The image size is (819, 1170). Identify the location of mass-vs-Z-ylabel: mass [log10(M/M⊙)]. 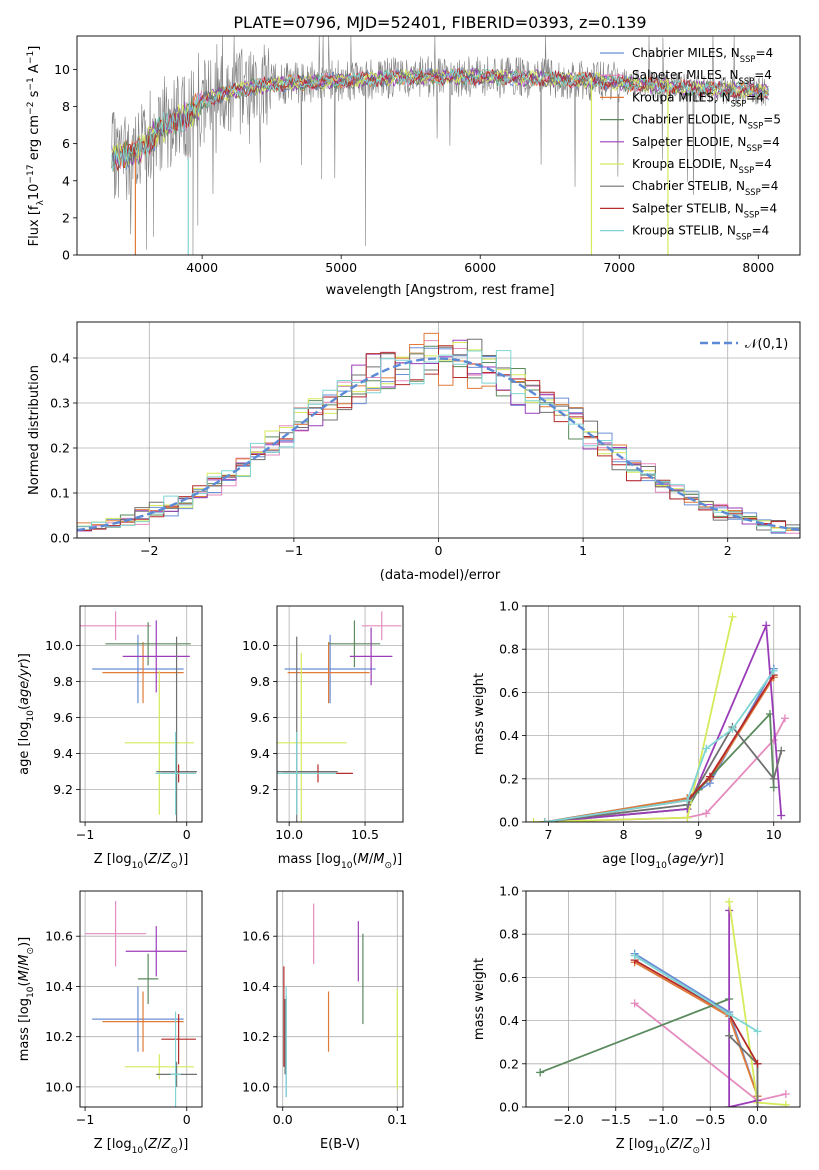
(26, 999).